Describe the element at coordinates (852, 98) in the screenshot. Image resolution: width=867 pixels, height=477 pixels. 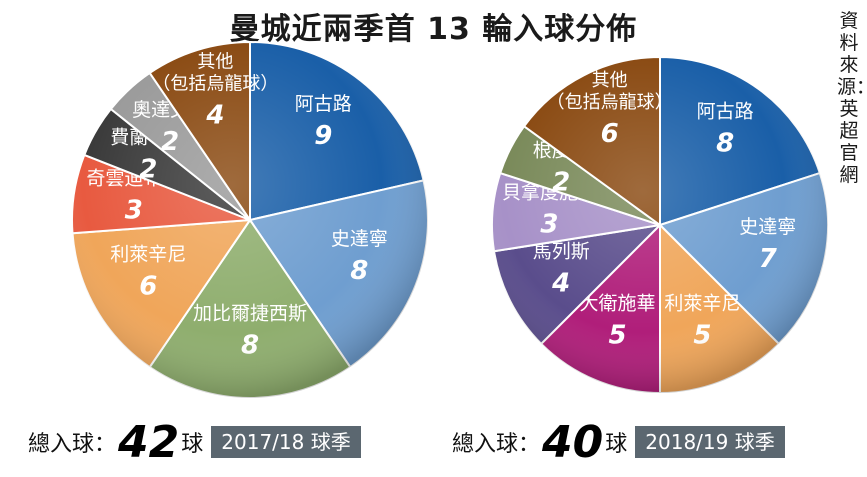
I see `source-note: 資料來源：英超官網` at that location.